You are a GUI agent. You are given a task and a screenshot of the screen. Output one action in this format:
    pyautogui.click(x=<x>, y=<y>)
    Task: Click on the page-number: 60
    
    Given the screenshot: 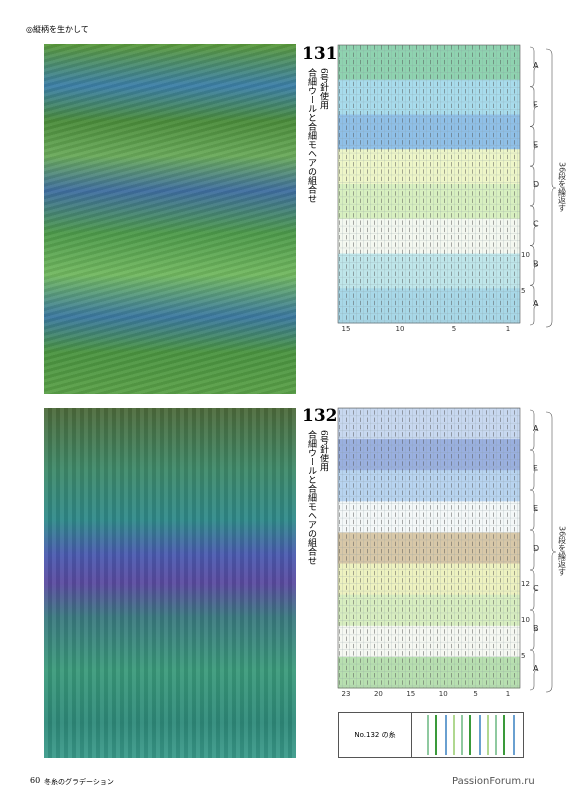 What is the action you would take?
    pyautogui.click(x=35, y=780)
    